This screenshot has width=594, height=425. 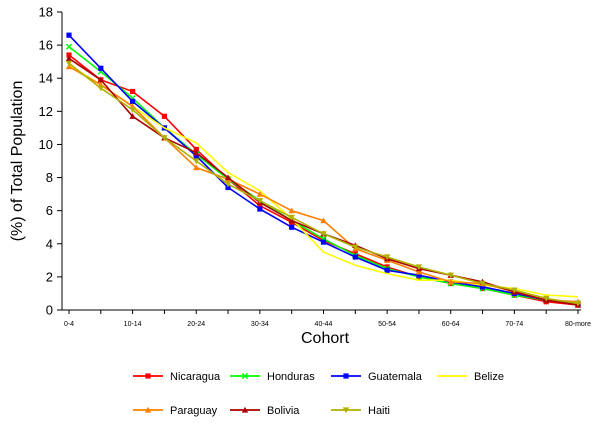 I want to click on y-tick-label: 14, so click(x=46, y=78).